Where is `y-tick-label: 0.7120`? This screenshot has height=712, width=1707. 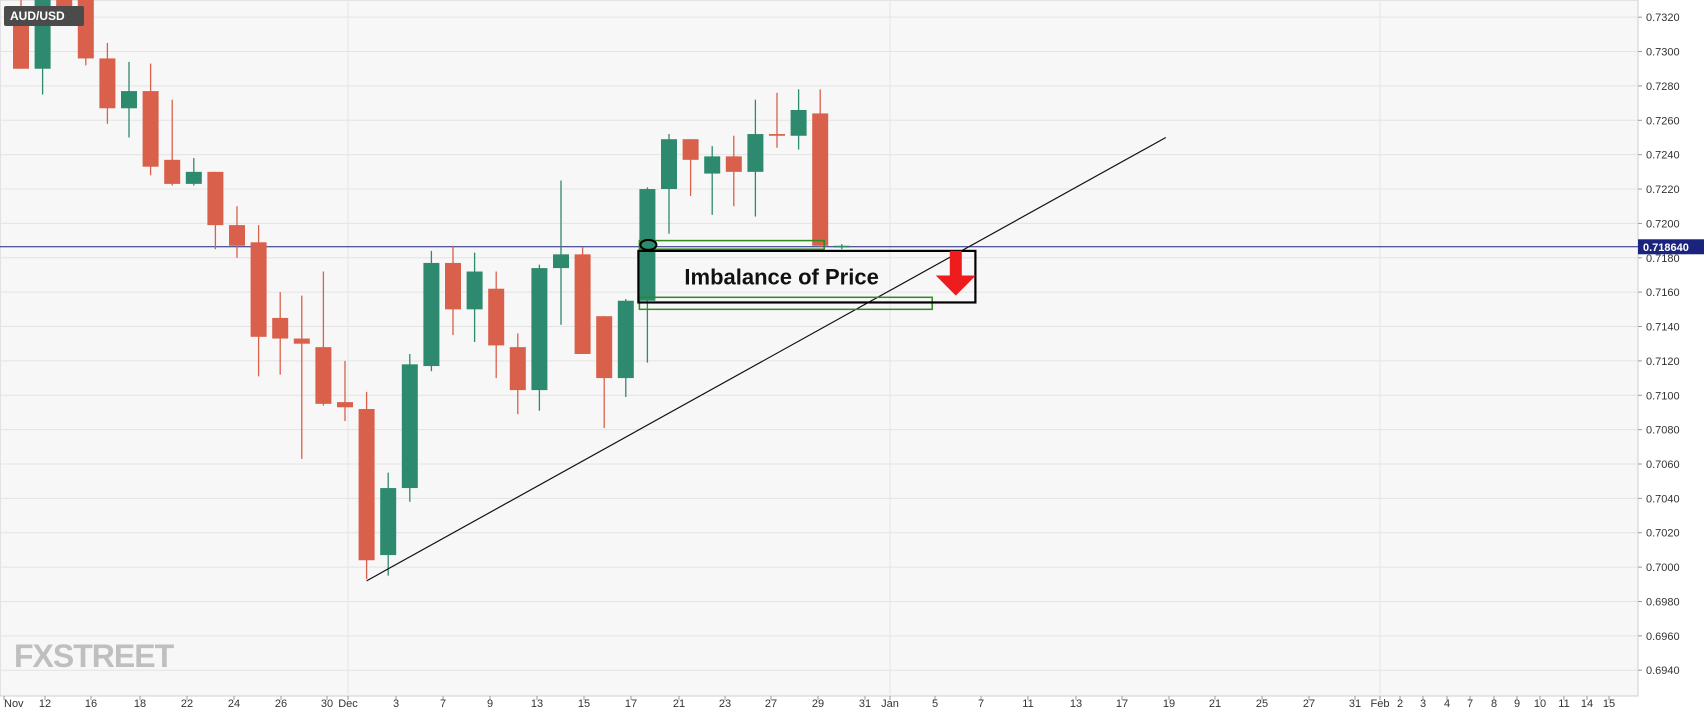 y-tick-label: 0.7120 is located at coordinates (1663, 362).